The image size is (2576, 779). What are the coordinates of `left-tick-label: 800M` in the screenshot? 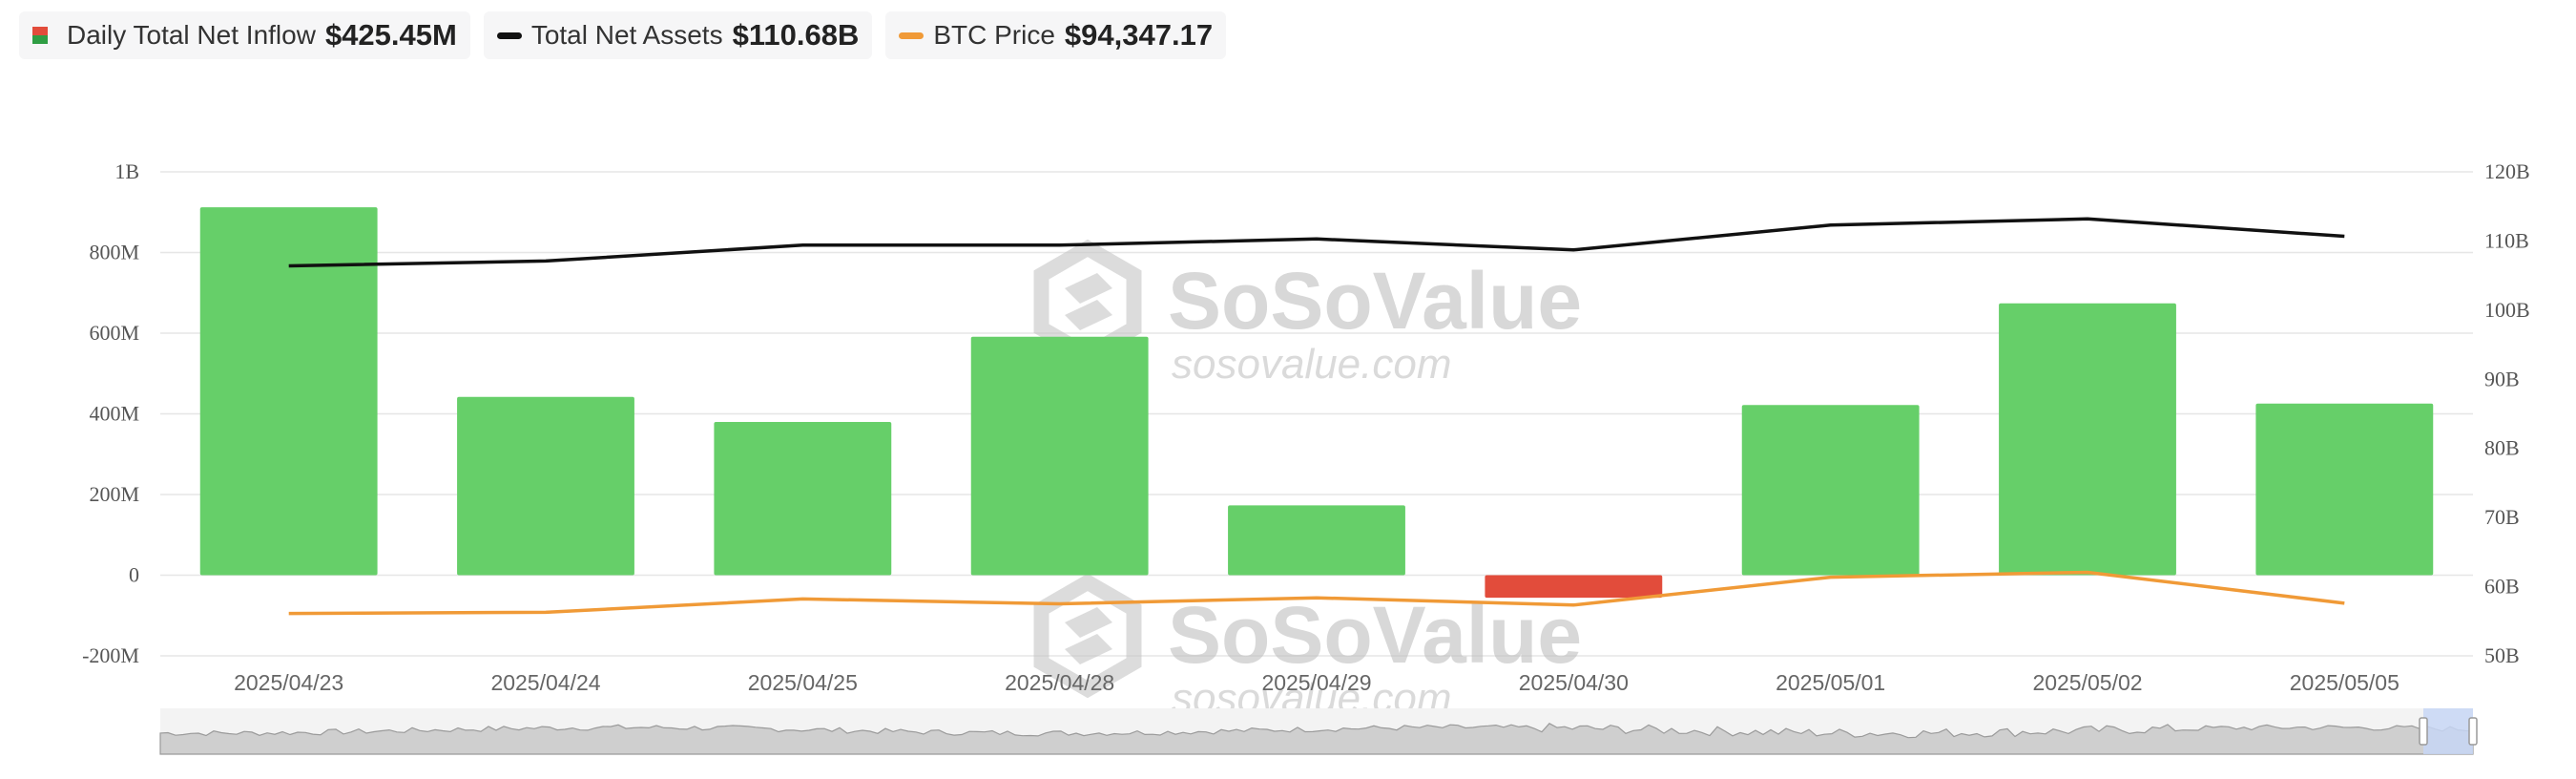 It's located at (114, 253).